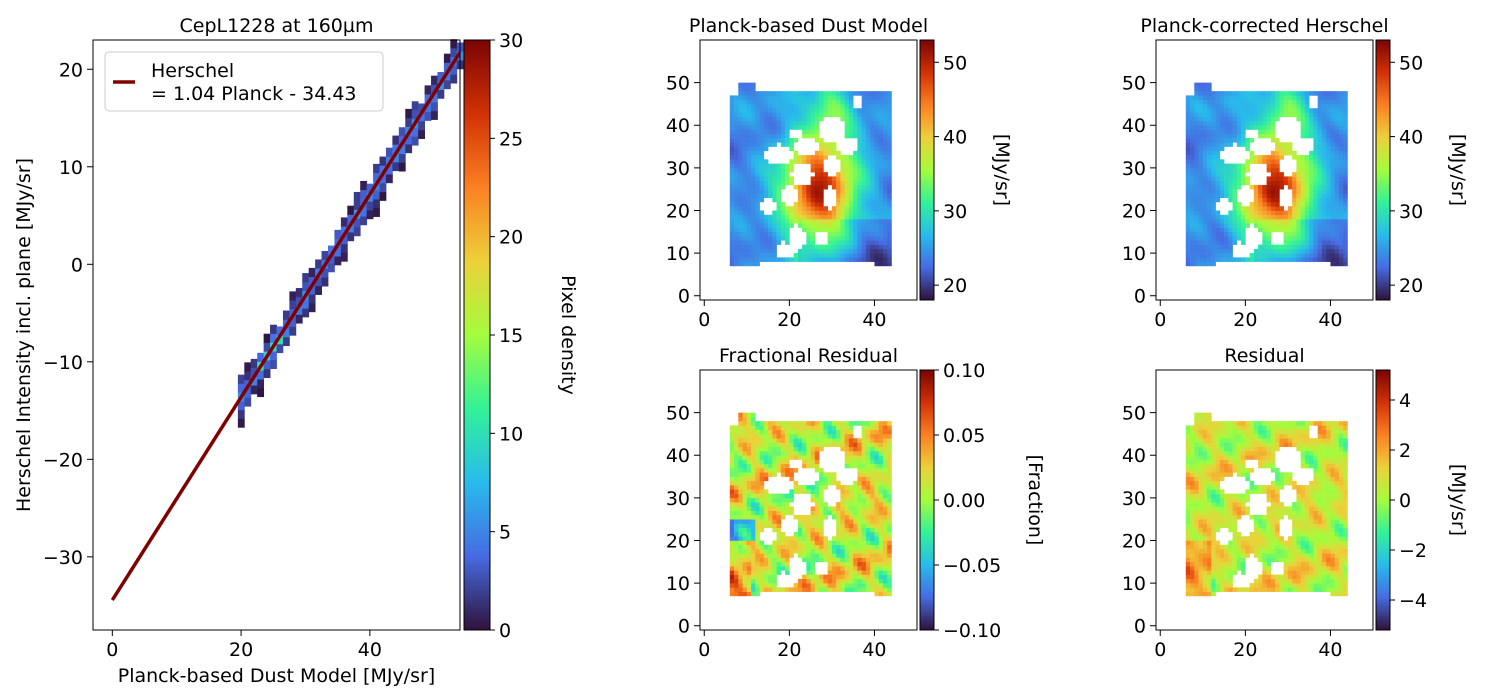  I want to click on y-tick-label: 20, so click(678, 211).